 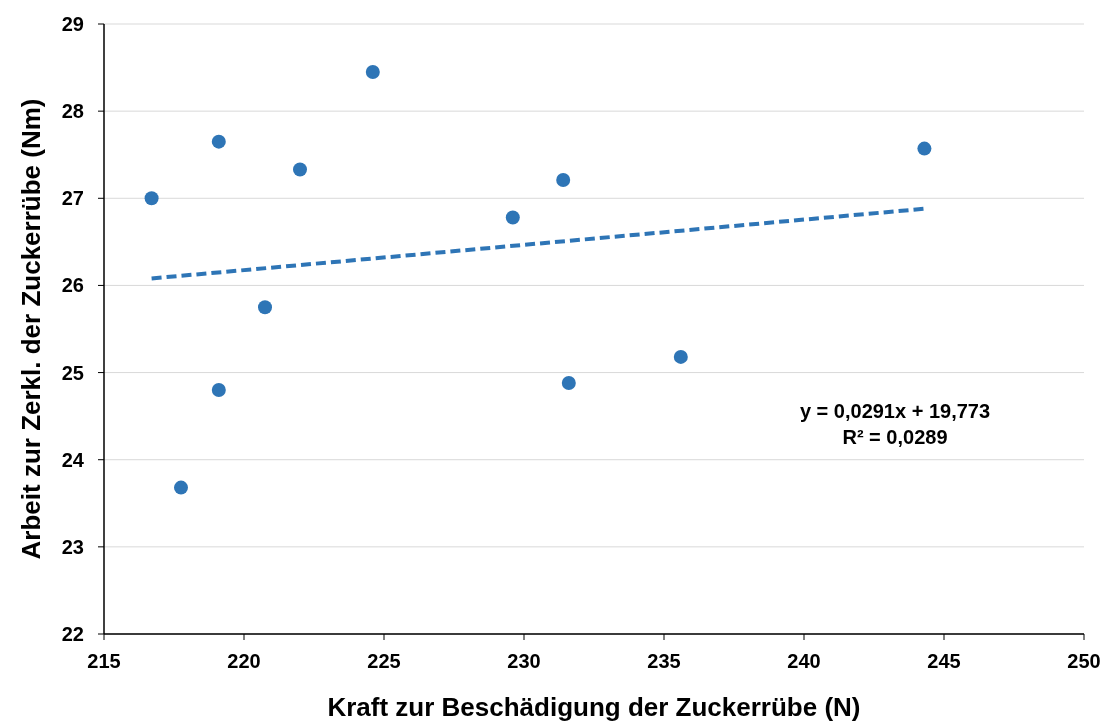 What do you see at coordinates (31, 329) in the screenshot?
I see `y-axis-title: Arbeit zur Zerkl. der Zuckerrübe (Nm)` at bounding box center [31, 329].